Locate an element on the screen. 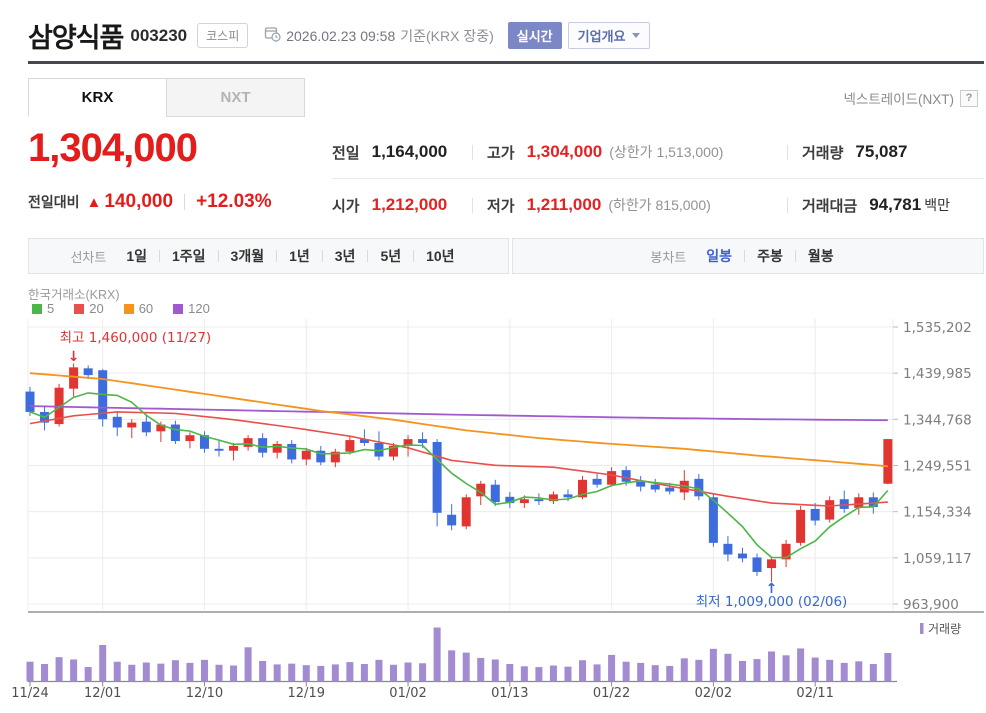 The image size is (986, 713). volume-value: 75,087 is located at coordinates (881, 151).